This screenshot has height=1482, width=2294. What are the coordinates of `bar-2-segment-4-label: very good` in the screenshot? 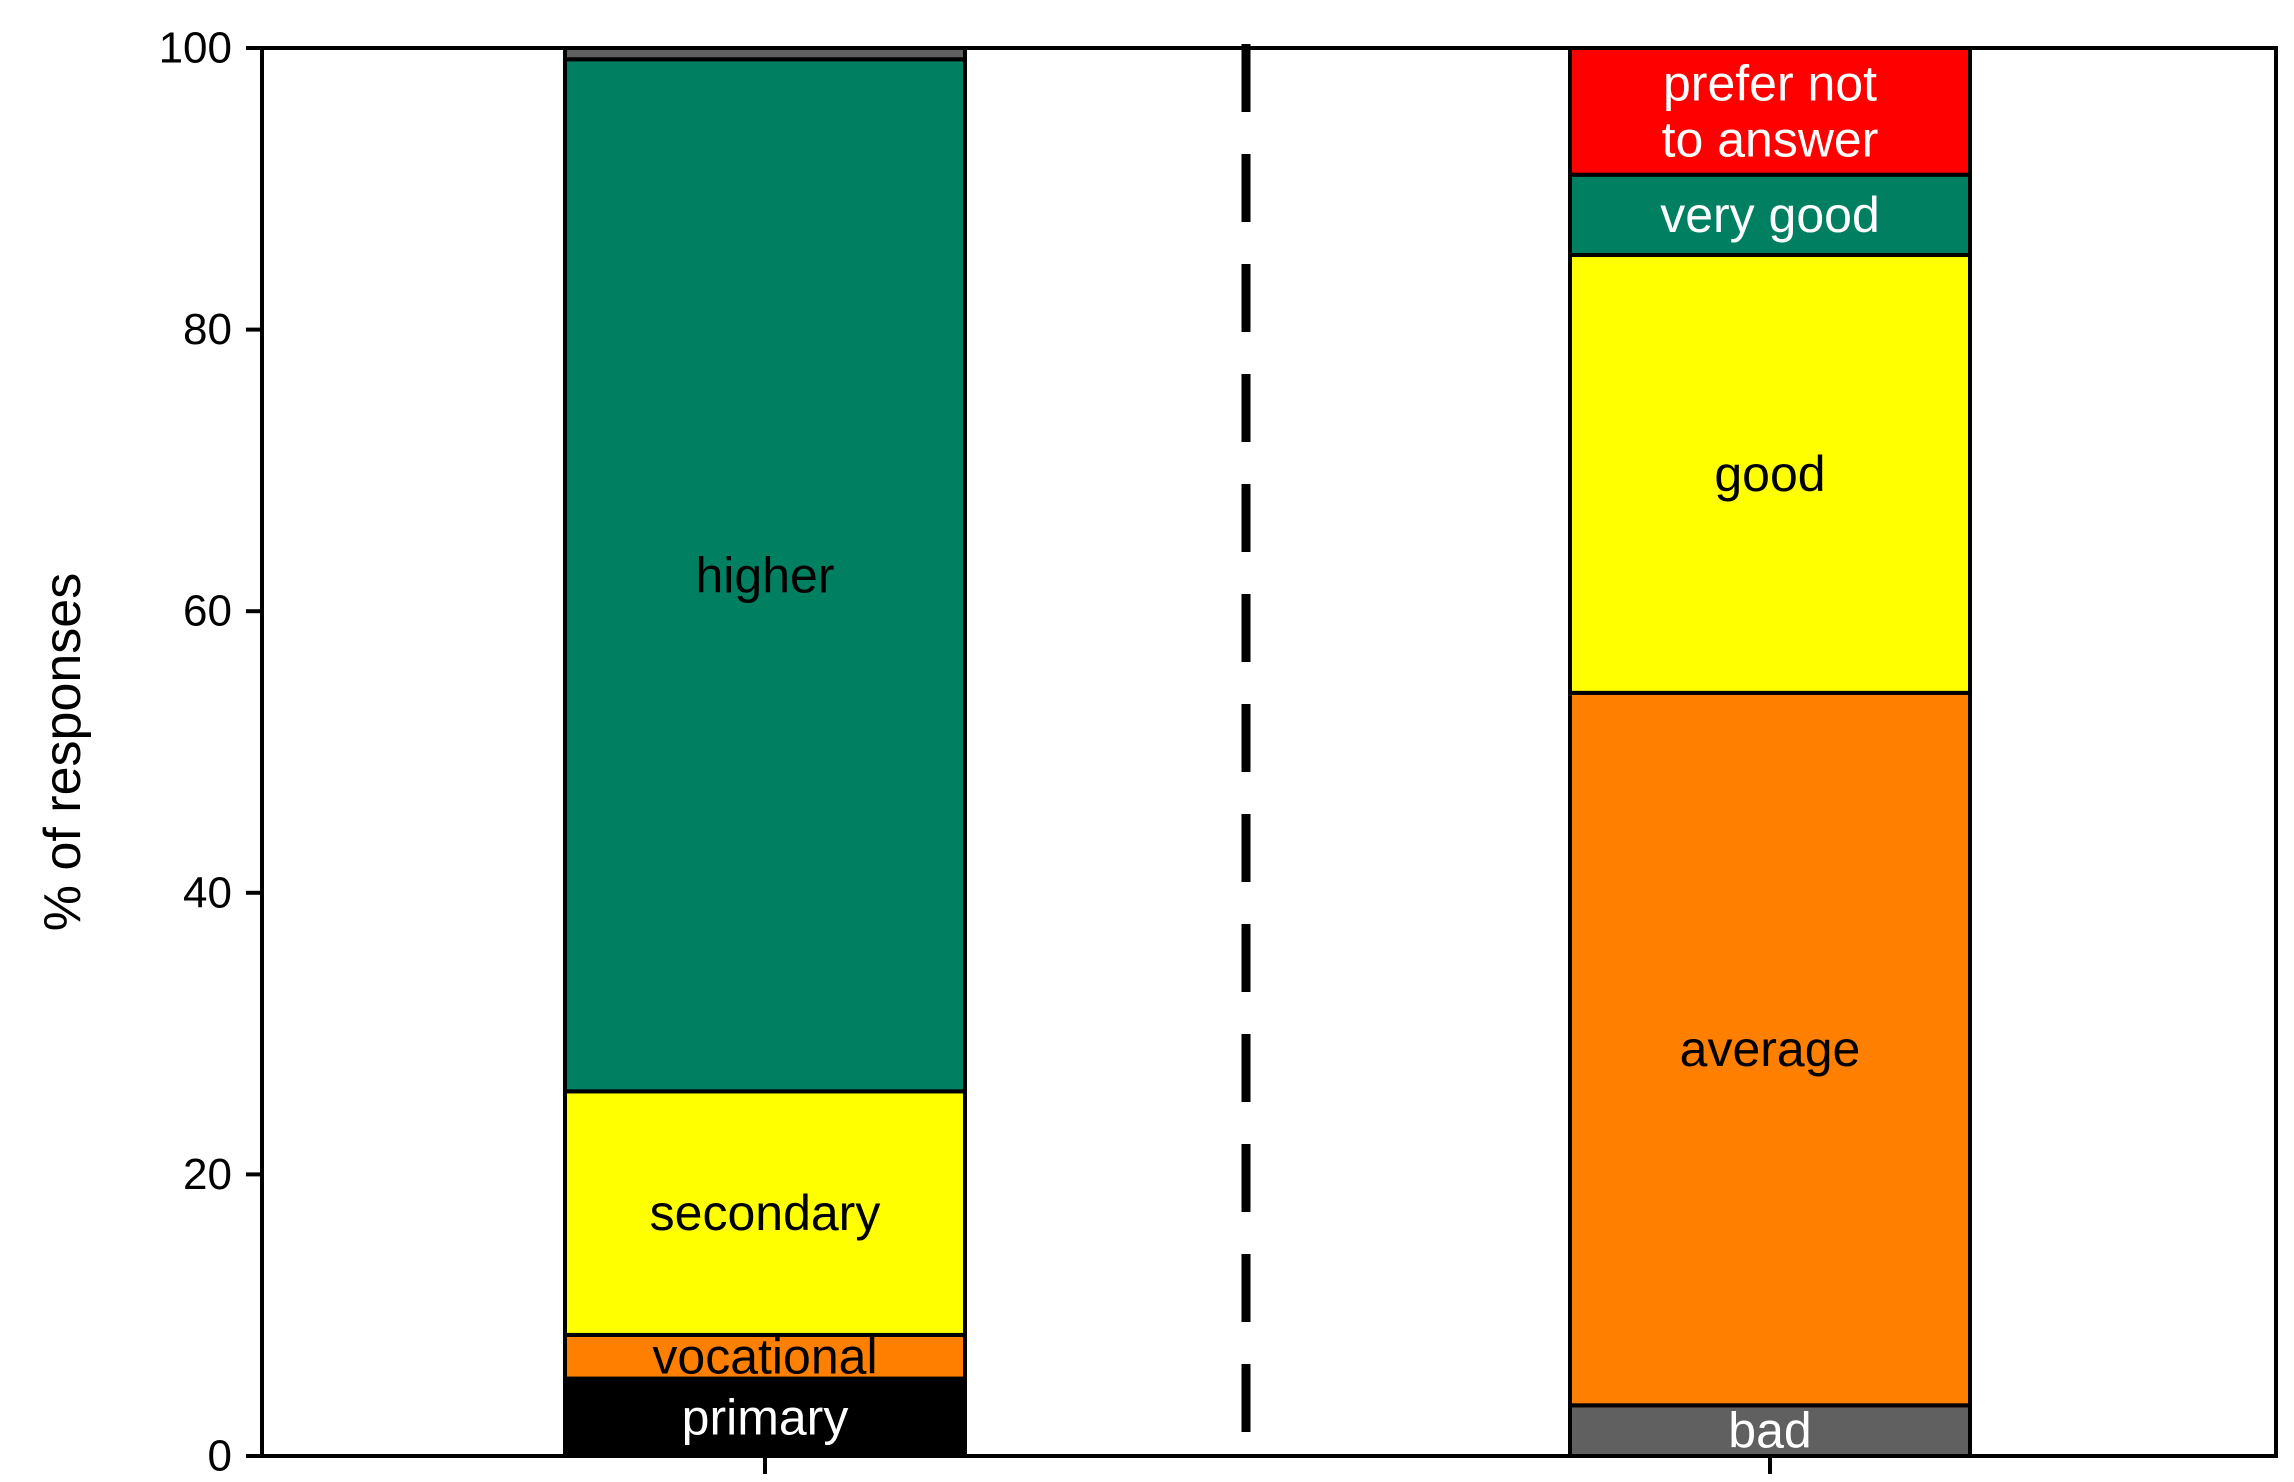 It's located at (1770, 215).